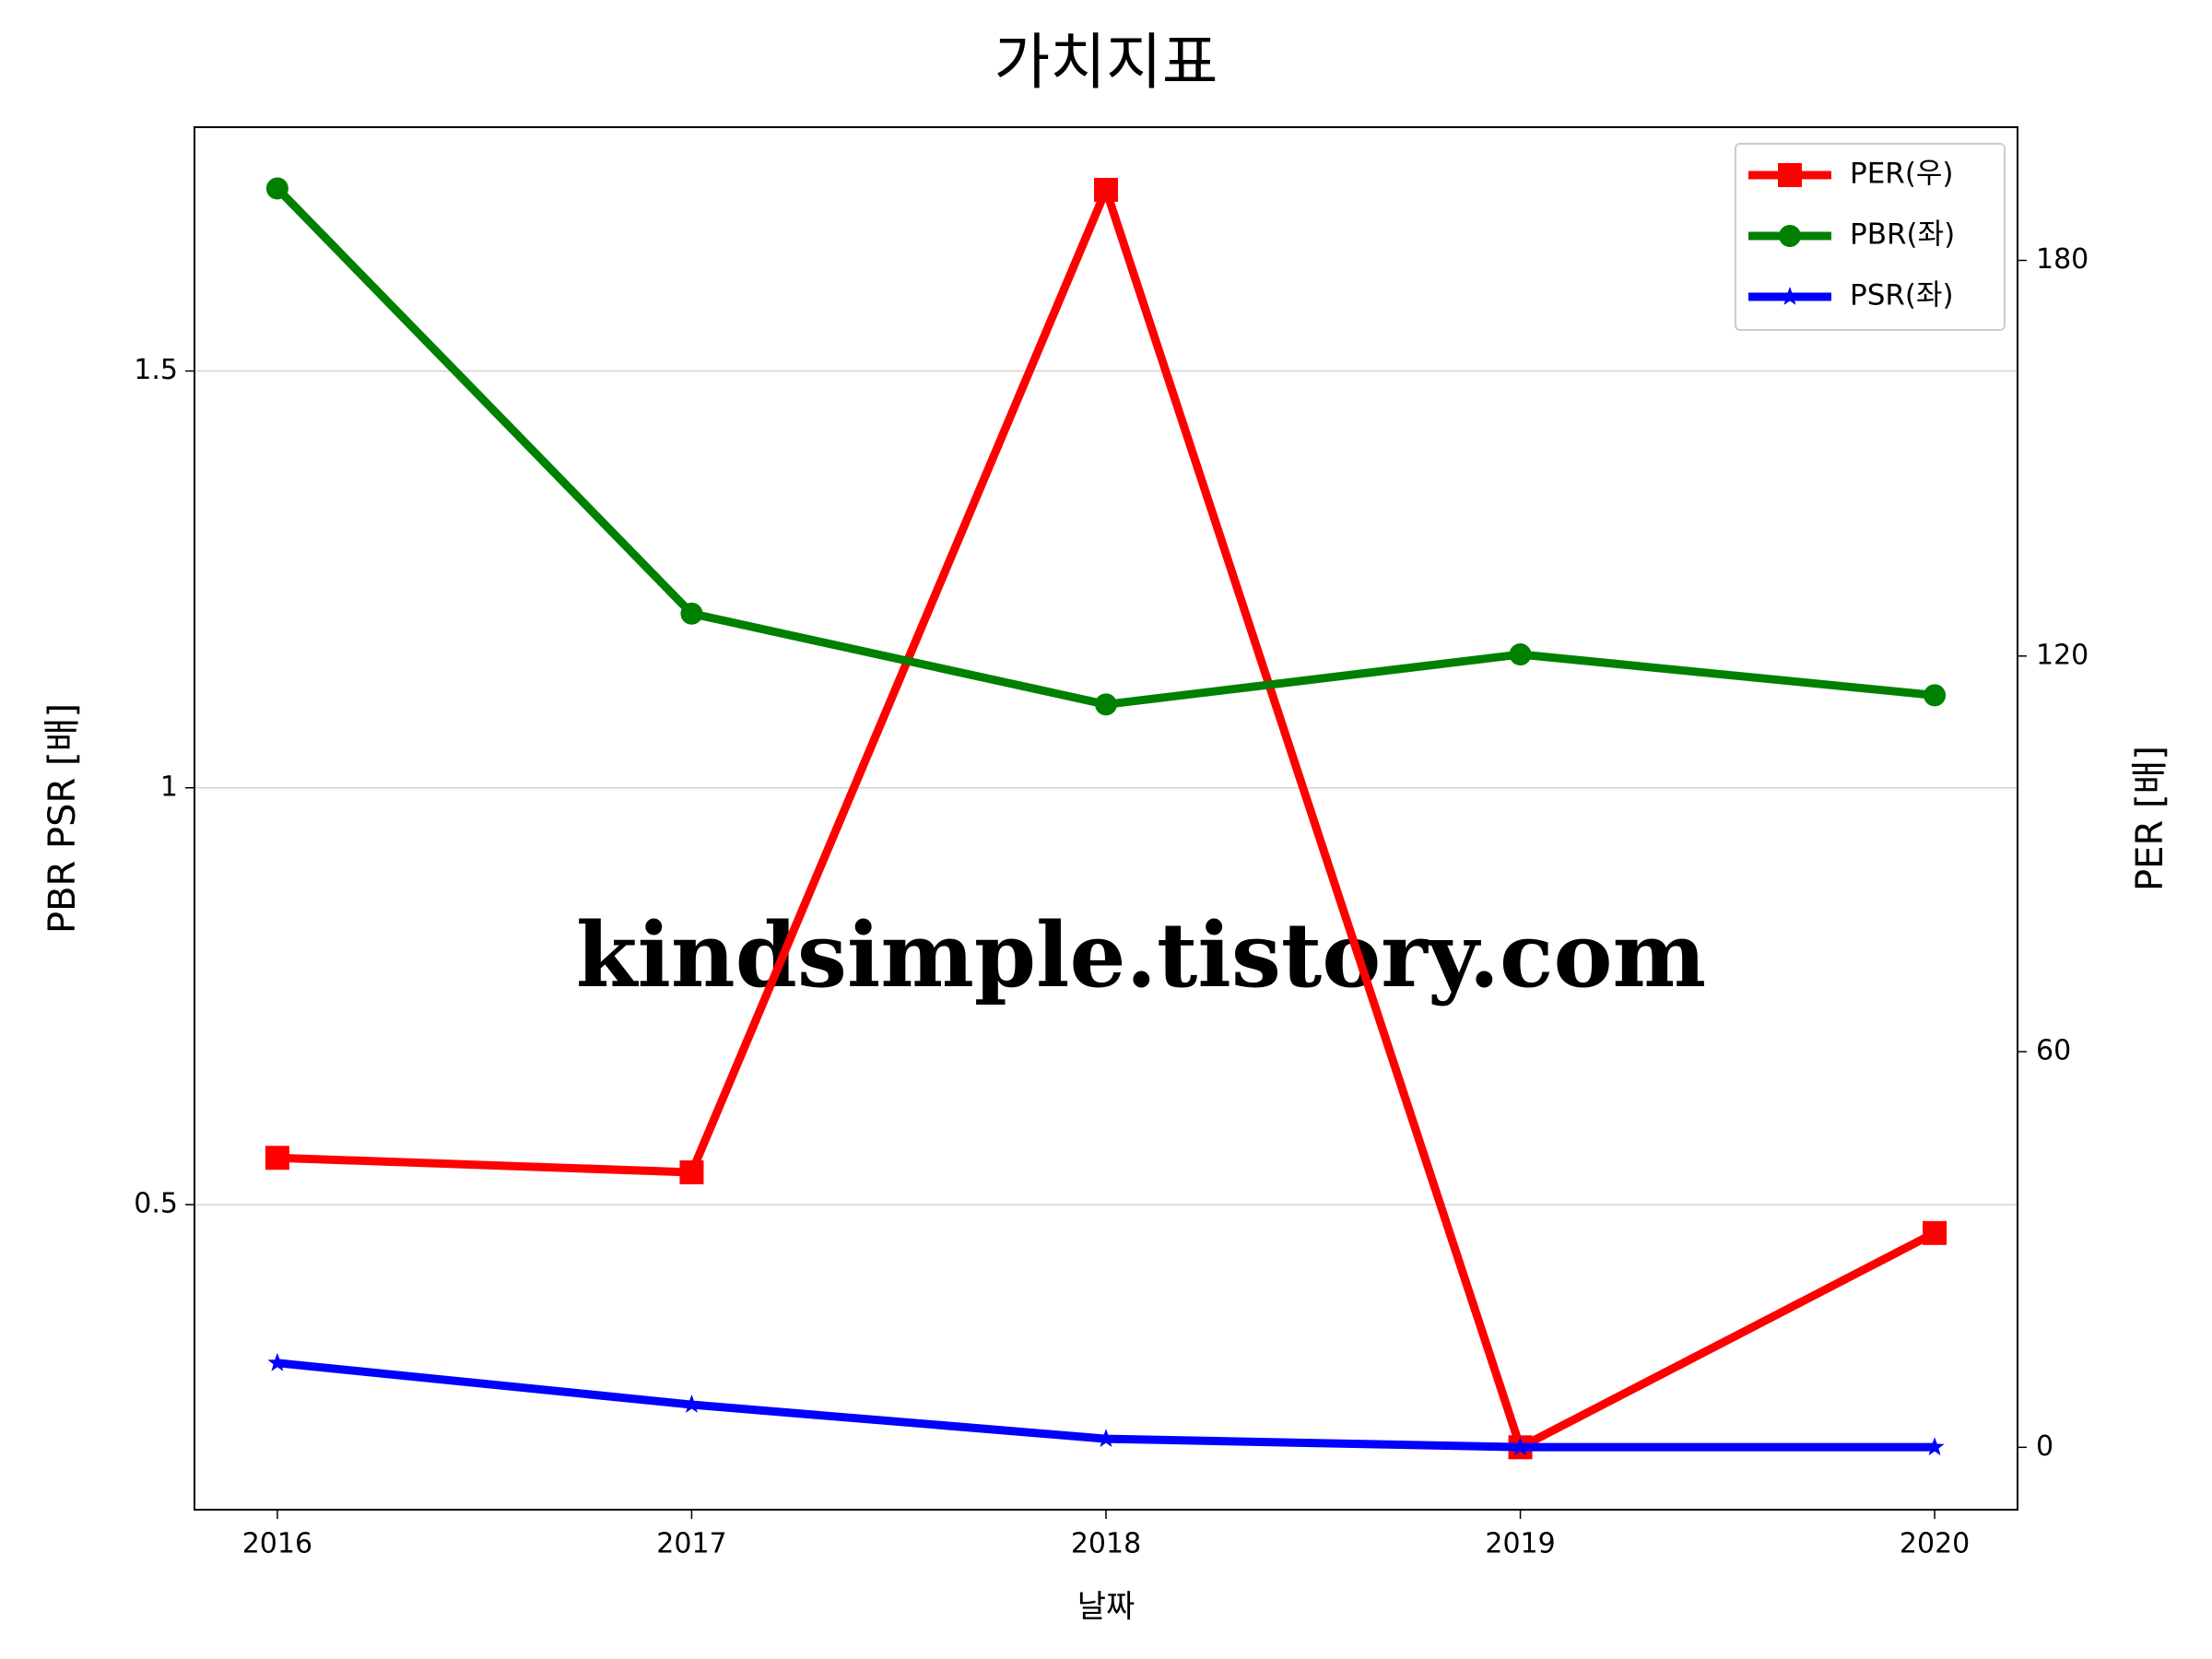  Describe the element at coordinates (1902, 295) in the screenshot. I see `legend-label: PSR(좌)` at that location.